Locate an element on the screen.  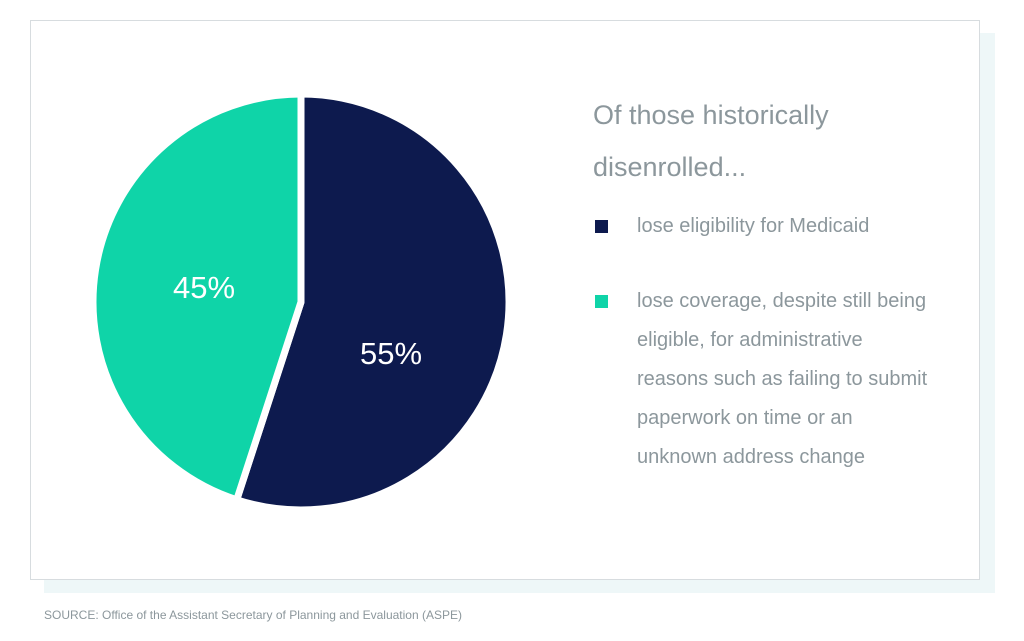
legend-swatch-administrative is located at coordinates (601, 301).